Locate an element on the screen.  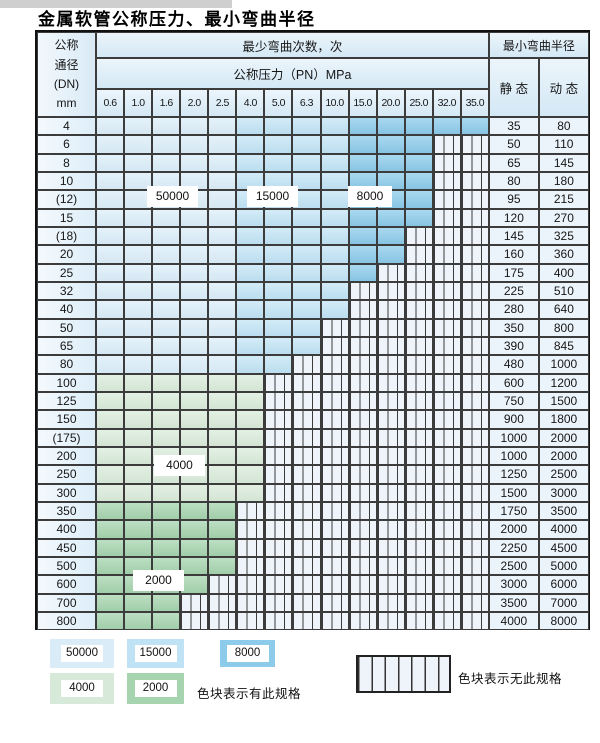
static-radius-cell: 2500 is located at coordinates (513, 566).